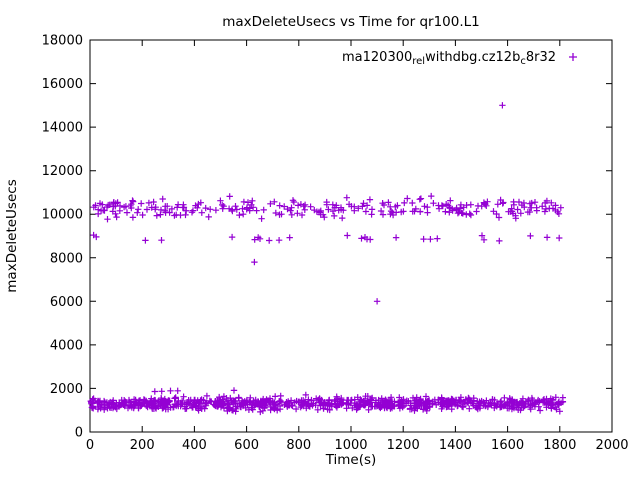 The image size is (640, 484). Describe the element at coordinates (611, 445) in the screenshot. I see `x-tick-label: 2000` at that location.